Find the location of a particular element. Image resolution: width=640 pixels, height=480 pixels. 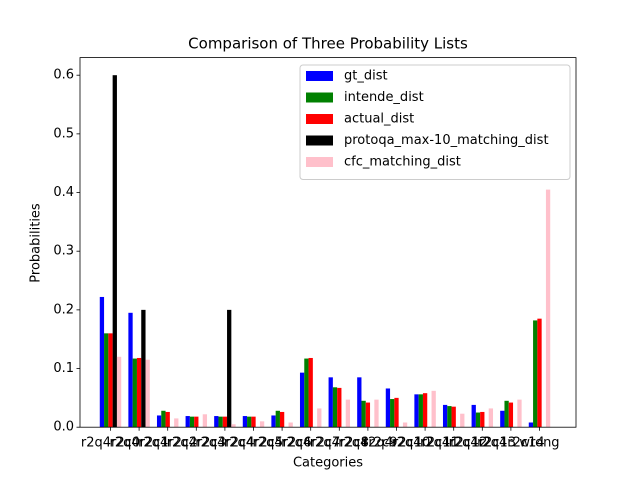

x-tick-label: r2q4r2c6 is located at coordinates (282, 443).